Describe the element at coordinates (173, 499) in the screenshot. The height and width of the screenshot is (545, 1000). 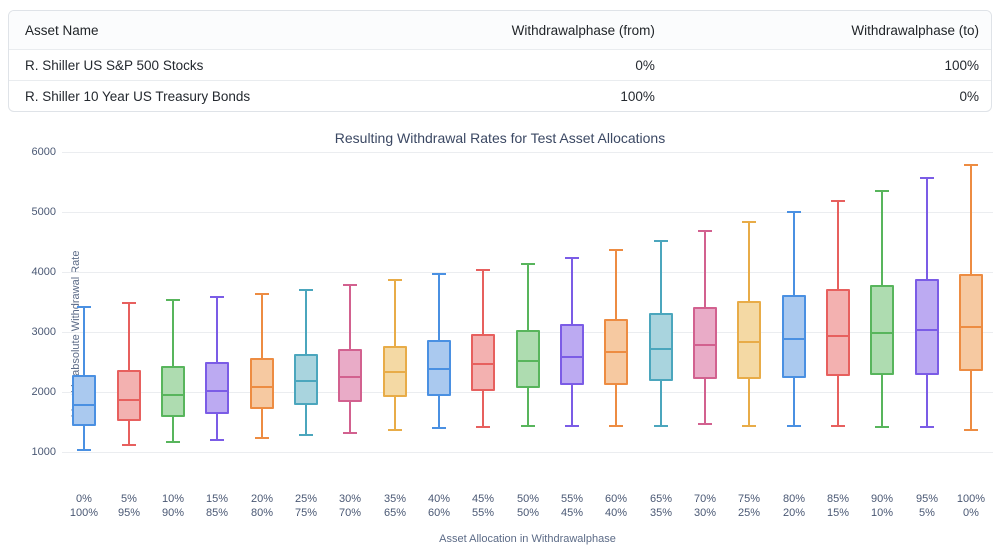
I see `x-tick-stocks-pct: 10%` at that location.